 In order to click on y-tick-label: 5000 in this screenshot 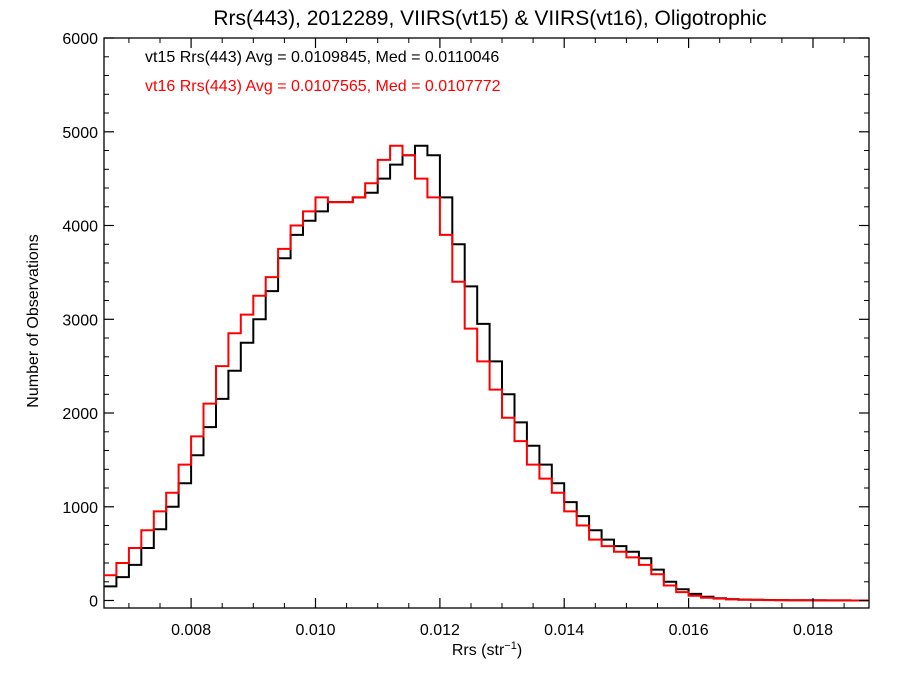, I will do `click(80, 133)`.